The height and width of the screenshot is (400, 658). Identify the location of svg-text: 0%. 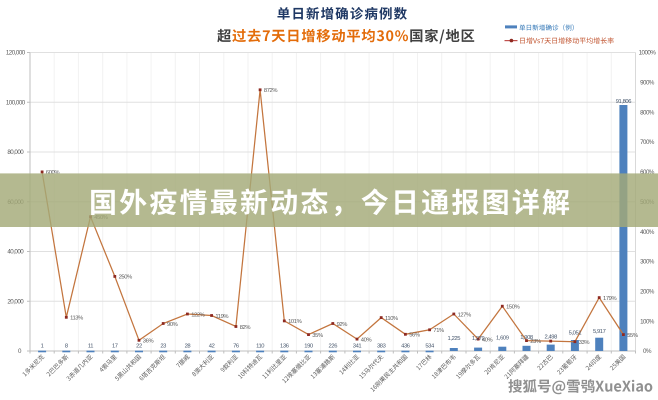
(647, 351).